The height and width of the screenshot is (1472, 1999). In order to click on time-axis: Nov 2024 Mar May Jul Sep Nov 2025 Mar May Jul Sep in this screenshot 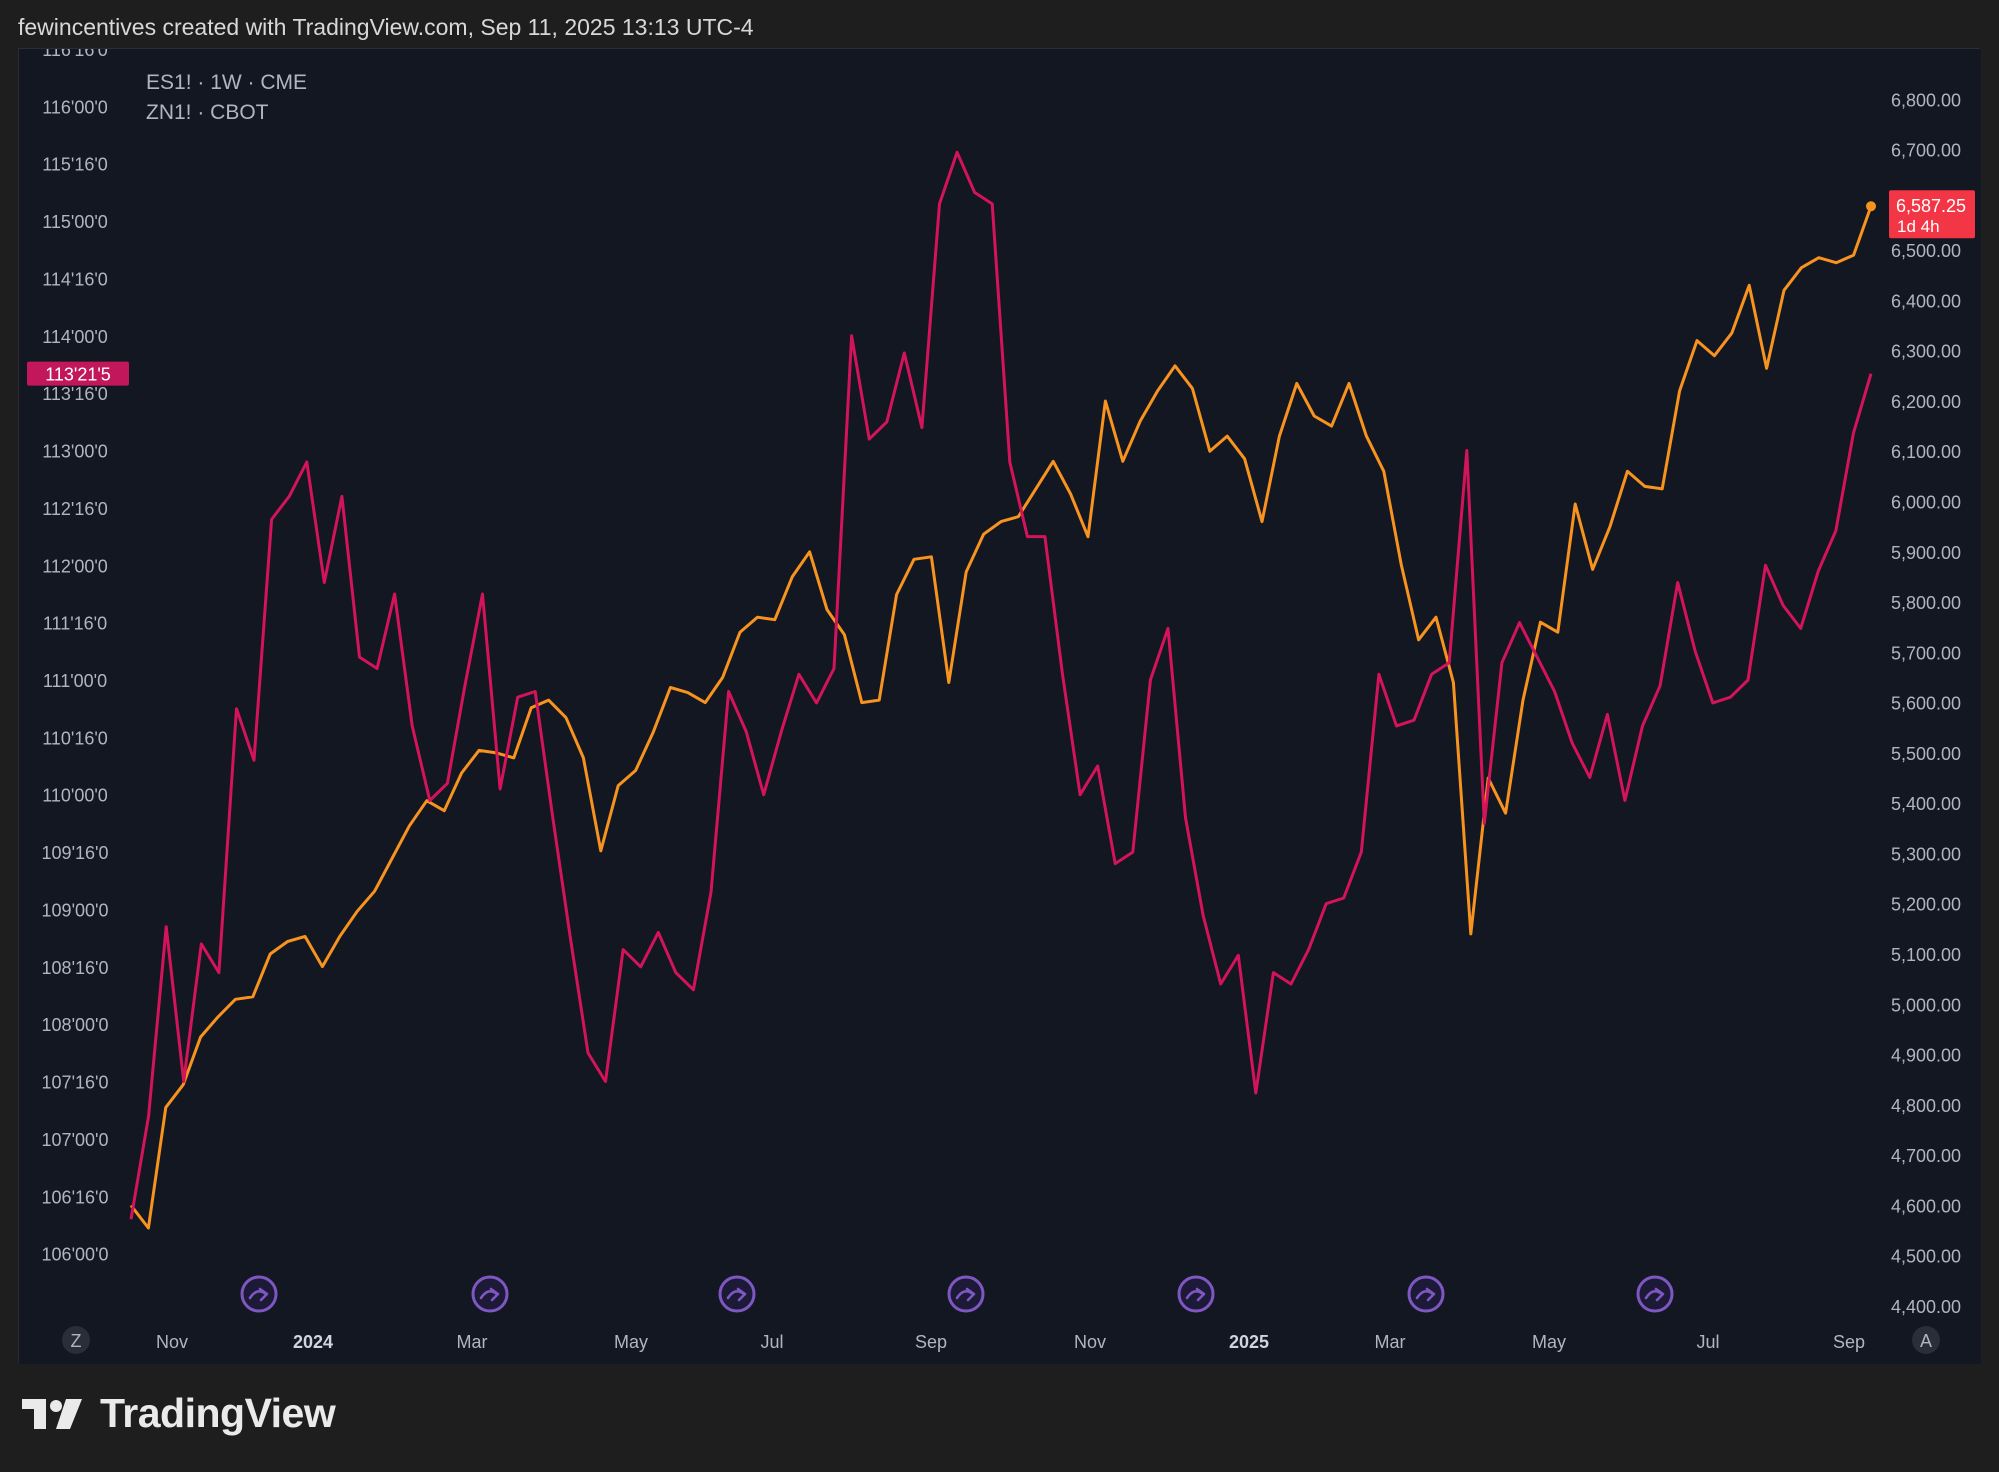, I will do `click(1010, 1342)`.